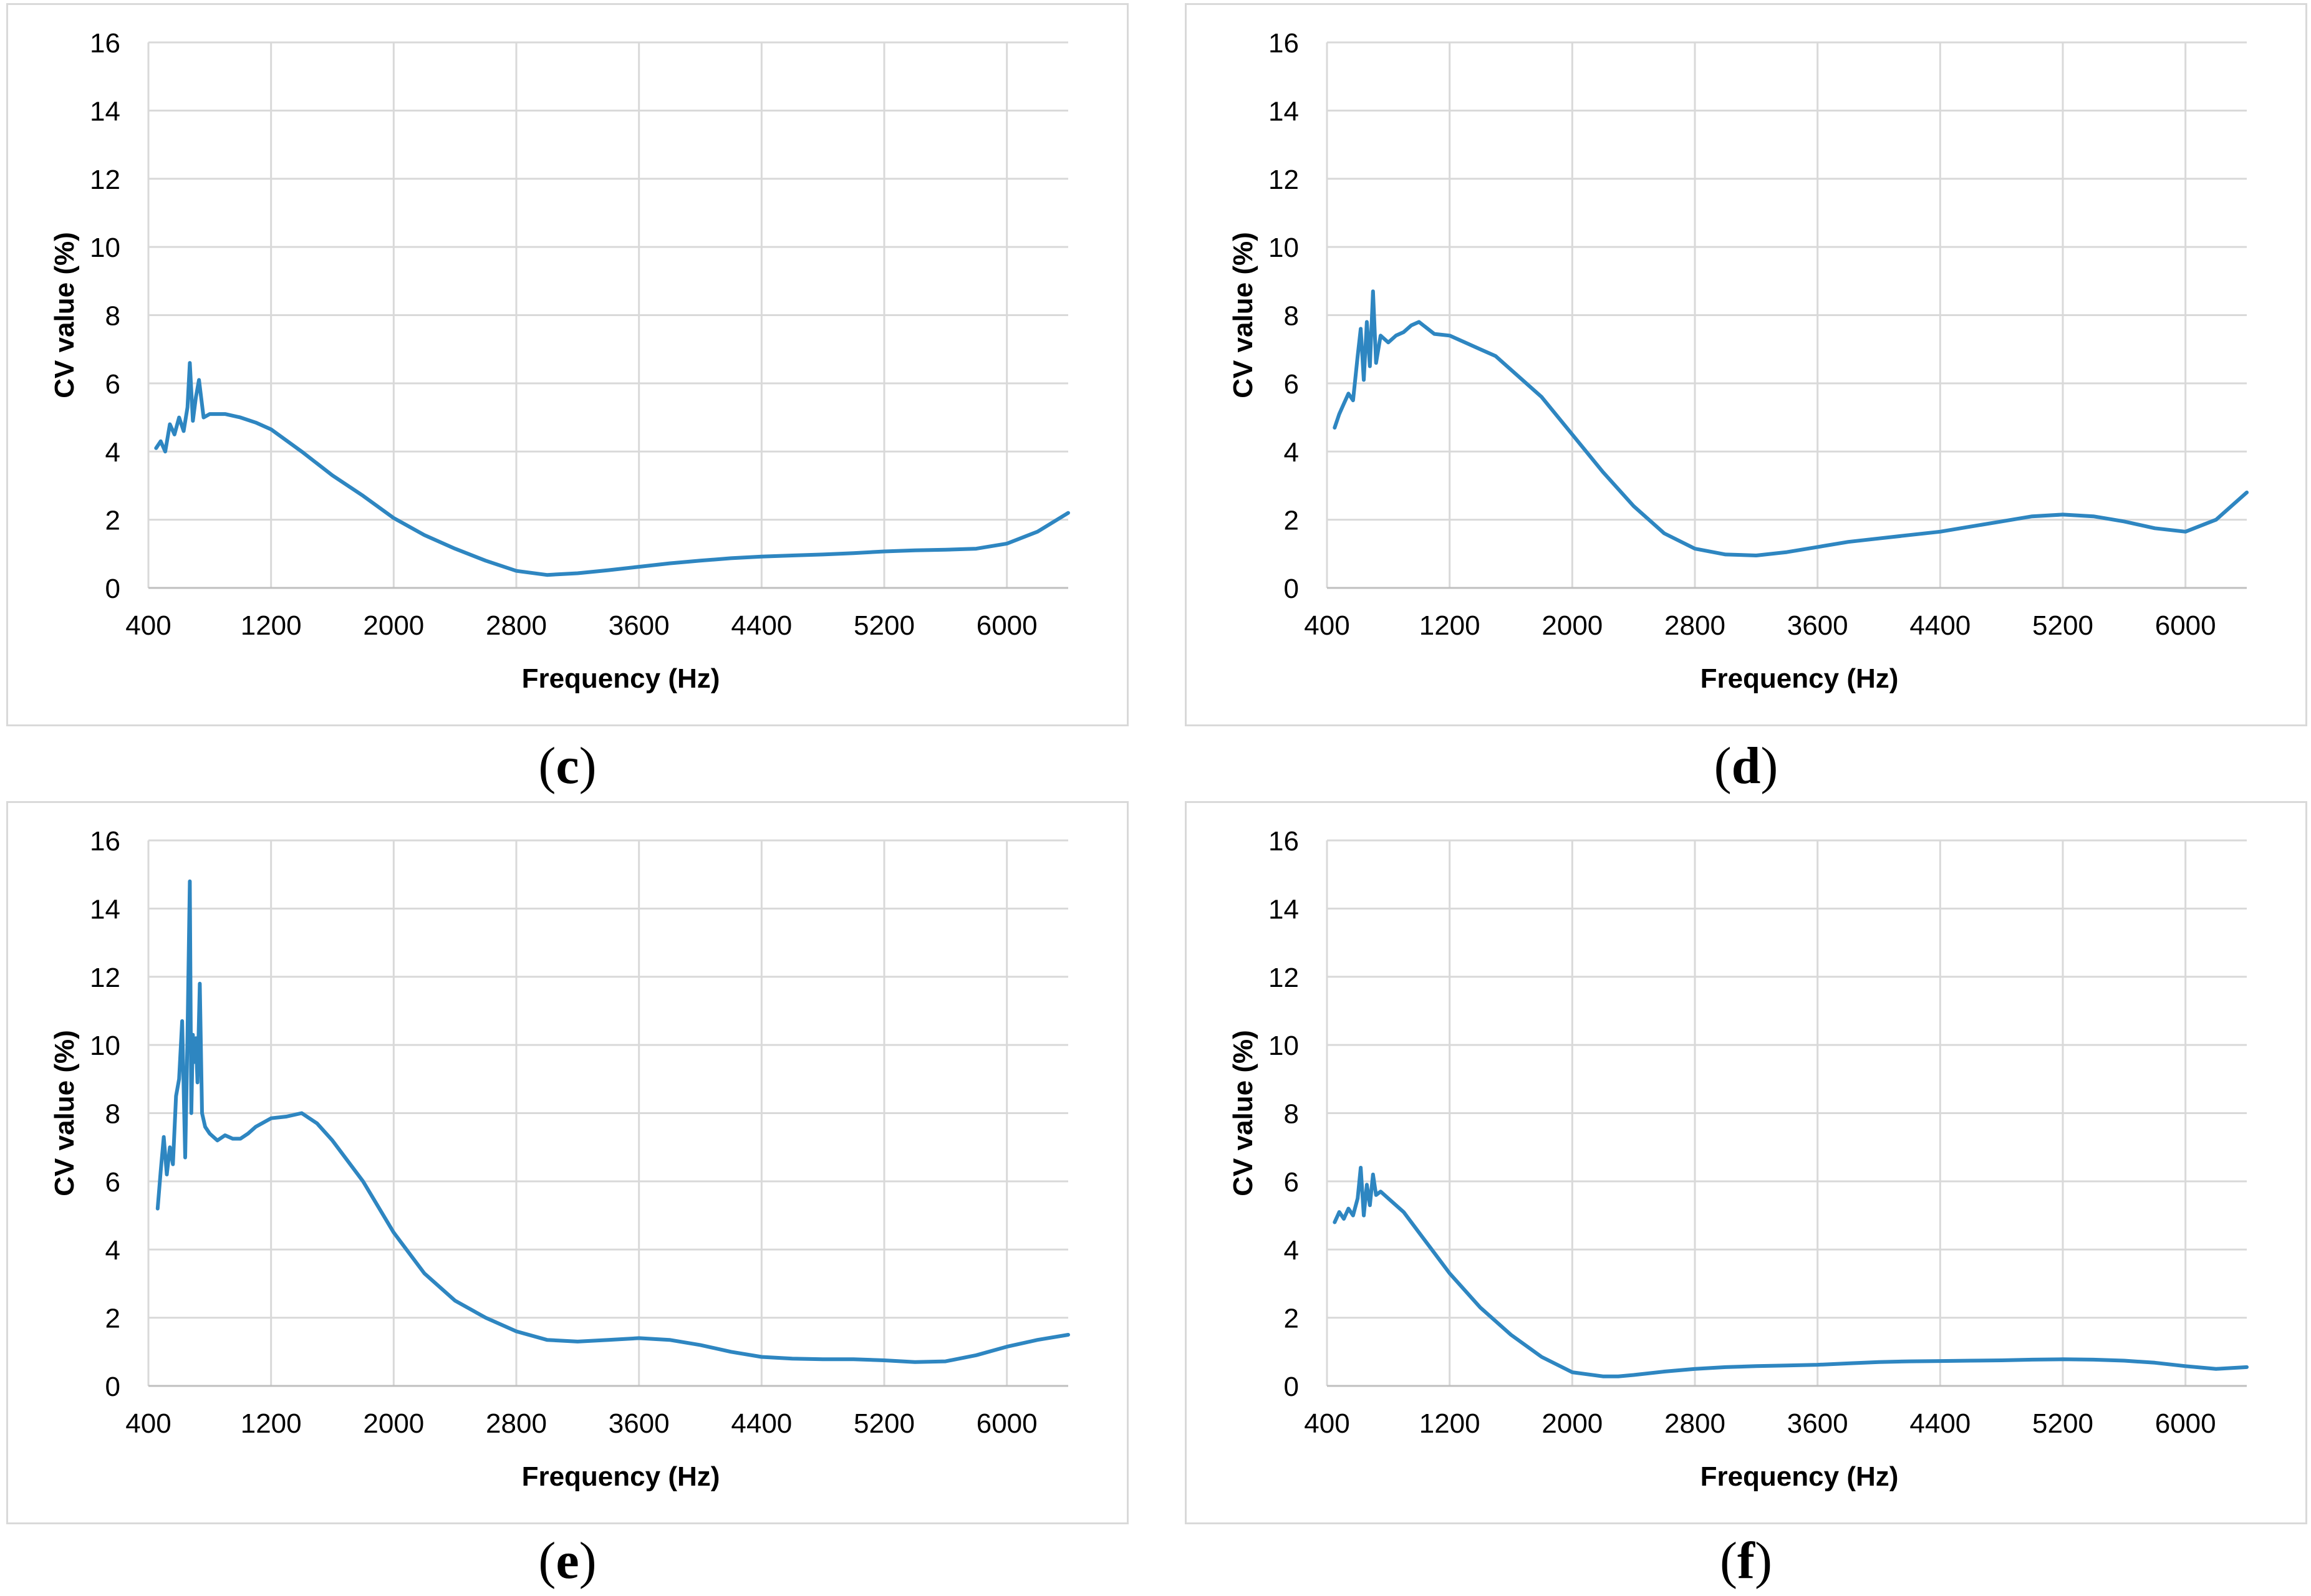 This screenshot has width=2311, height=1596. I want to click on panel-caption: (d), so click(1746, 766).